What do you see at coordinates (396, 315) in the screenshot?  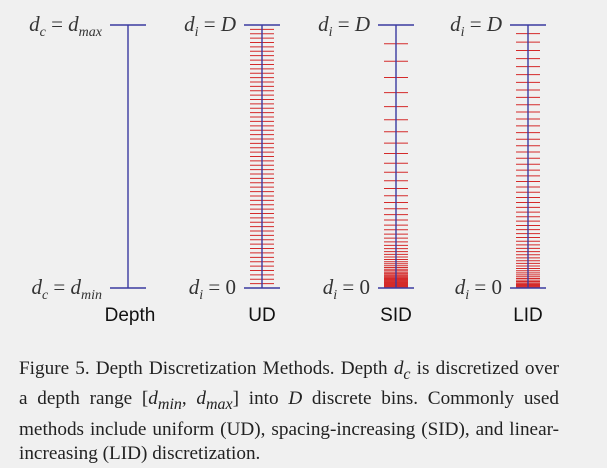 I see `sid-column-name: SID` at bounding box center [396, 315].